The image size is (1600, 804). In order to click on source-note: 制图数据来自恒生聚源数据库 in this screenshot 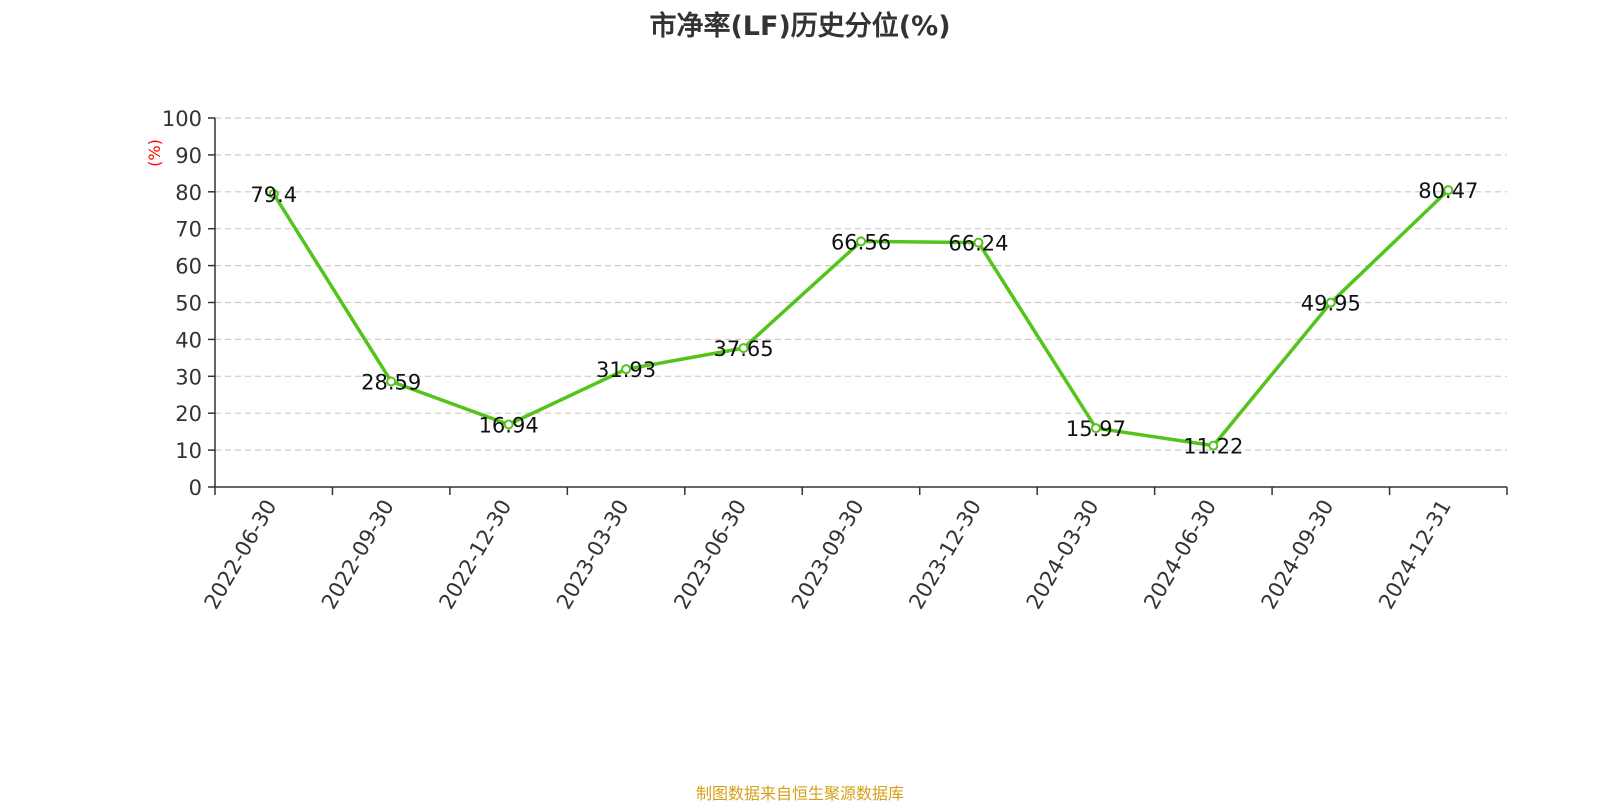, I will do `click(799, 793)`.